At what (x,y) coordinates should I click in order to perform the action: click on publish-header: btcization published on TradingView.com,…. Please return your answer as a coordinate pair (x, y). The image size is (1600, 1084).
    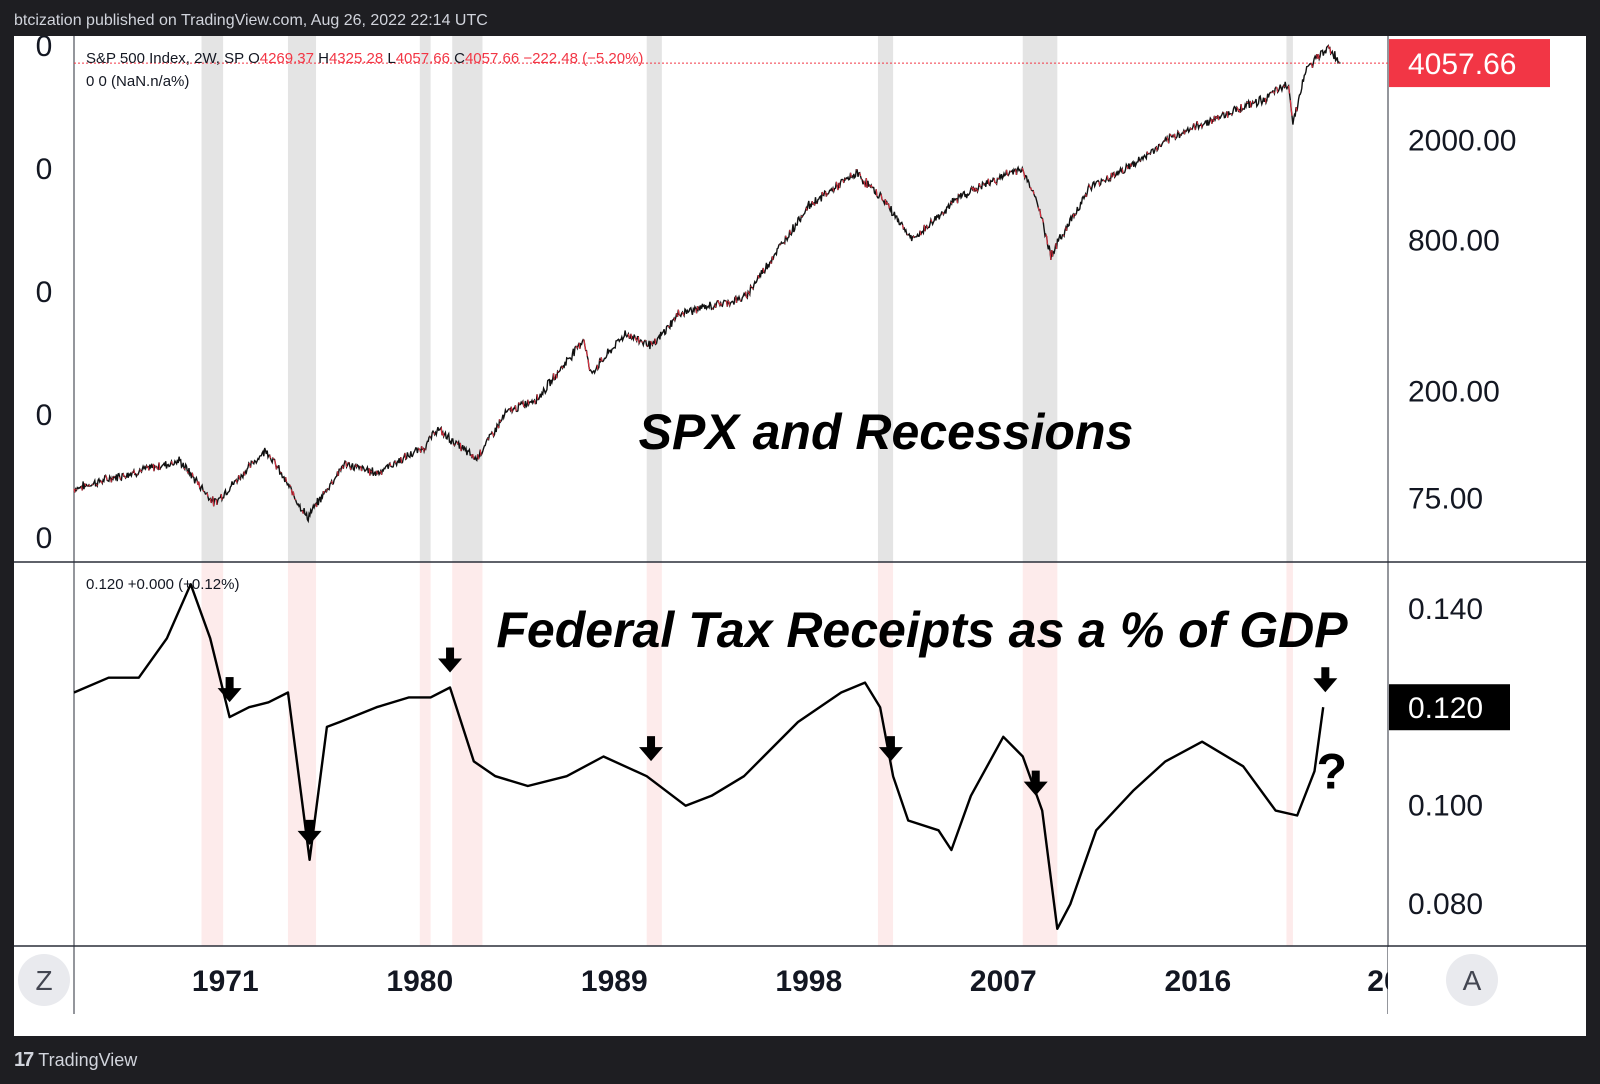
    Looking at the image, I should click on (251, 20).